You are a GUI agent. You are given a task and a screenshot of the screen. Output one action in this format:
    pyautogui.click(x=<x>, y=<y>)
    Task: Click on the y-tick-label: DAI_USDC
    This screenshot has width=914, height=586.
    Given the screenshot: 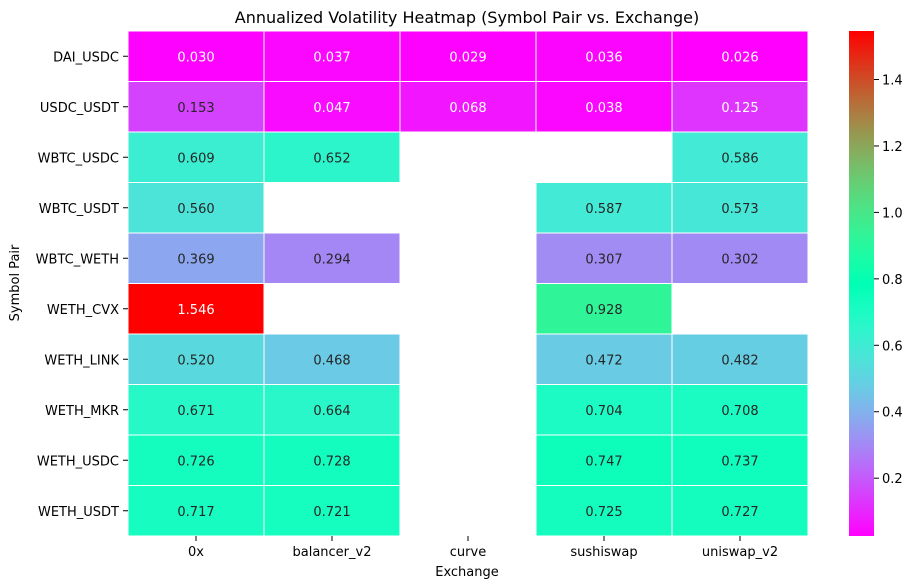 What is the action you would take?
    pyautogui.click(x=86, y=57)
    